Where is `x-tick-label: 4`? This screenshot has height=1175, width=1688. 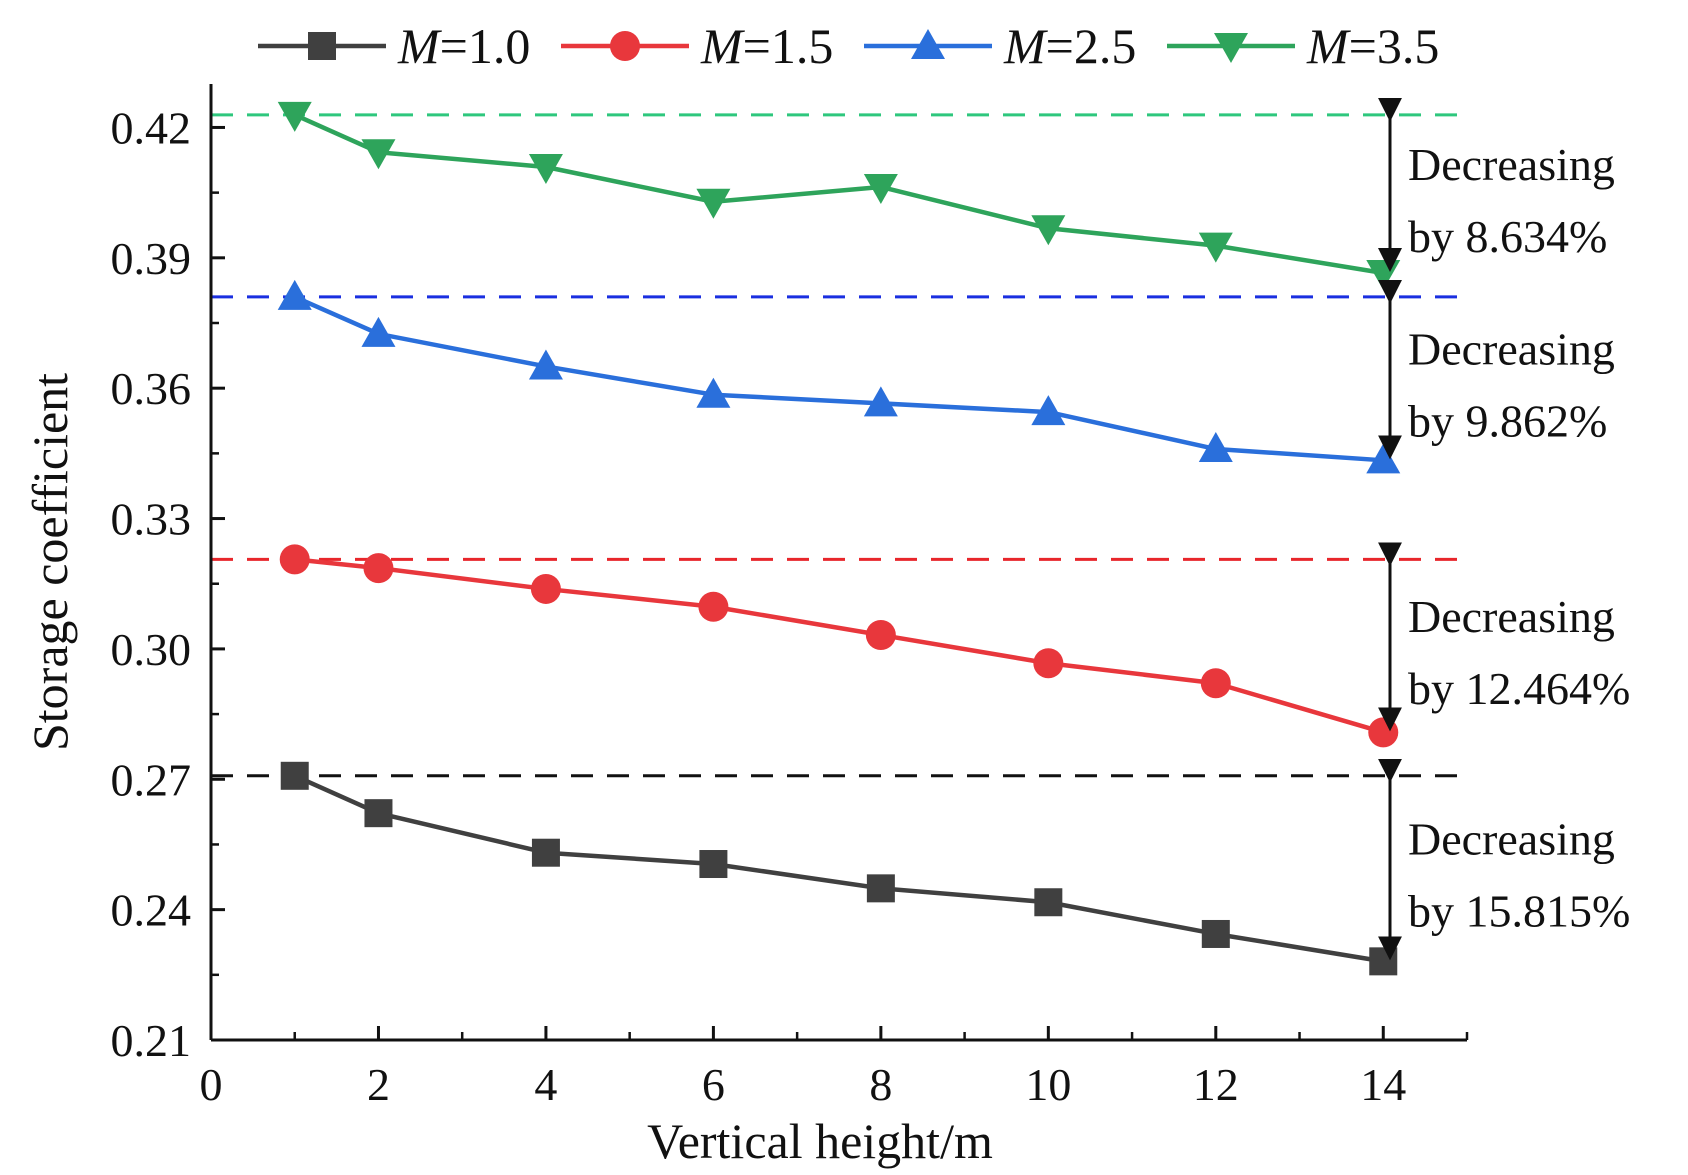 x-tick-label: 4 is located at coordinates (545, 1084).